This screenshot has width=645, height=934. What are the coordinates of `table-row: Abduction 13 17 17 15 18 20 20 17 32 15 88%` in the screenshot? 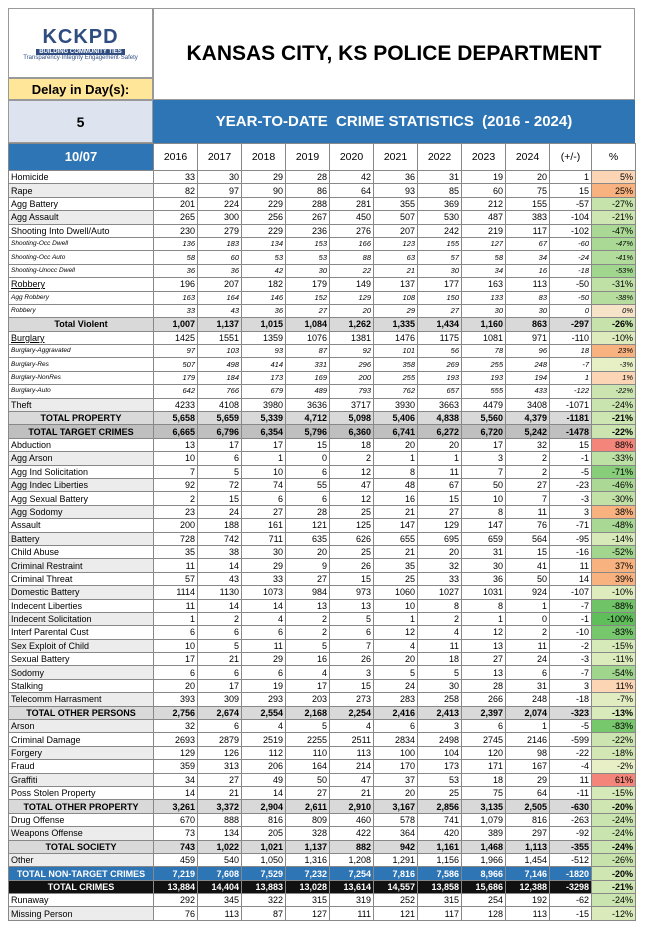 It's located at (322, 445).